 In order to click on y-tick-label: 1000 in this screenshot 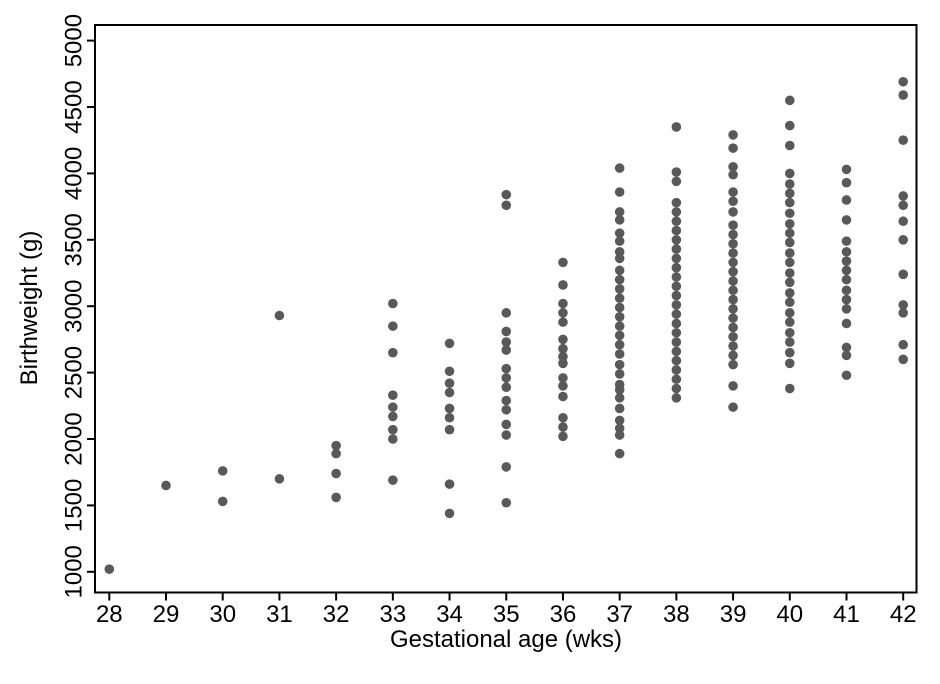, I will do `click(73, 571)`.